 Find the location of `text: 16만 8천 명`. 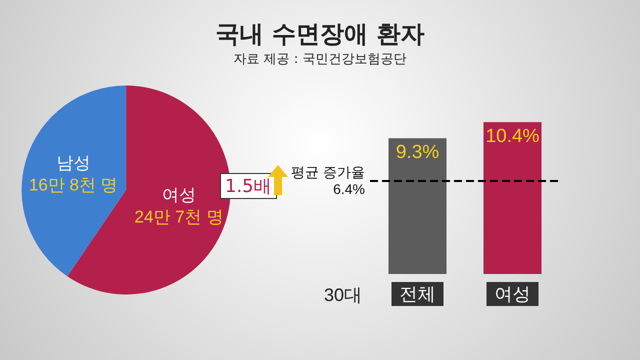

text: 16만 8천 명 is located at coordinates (73, 184).